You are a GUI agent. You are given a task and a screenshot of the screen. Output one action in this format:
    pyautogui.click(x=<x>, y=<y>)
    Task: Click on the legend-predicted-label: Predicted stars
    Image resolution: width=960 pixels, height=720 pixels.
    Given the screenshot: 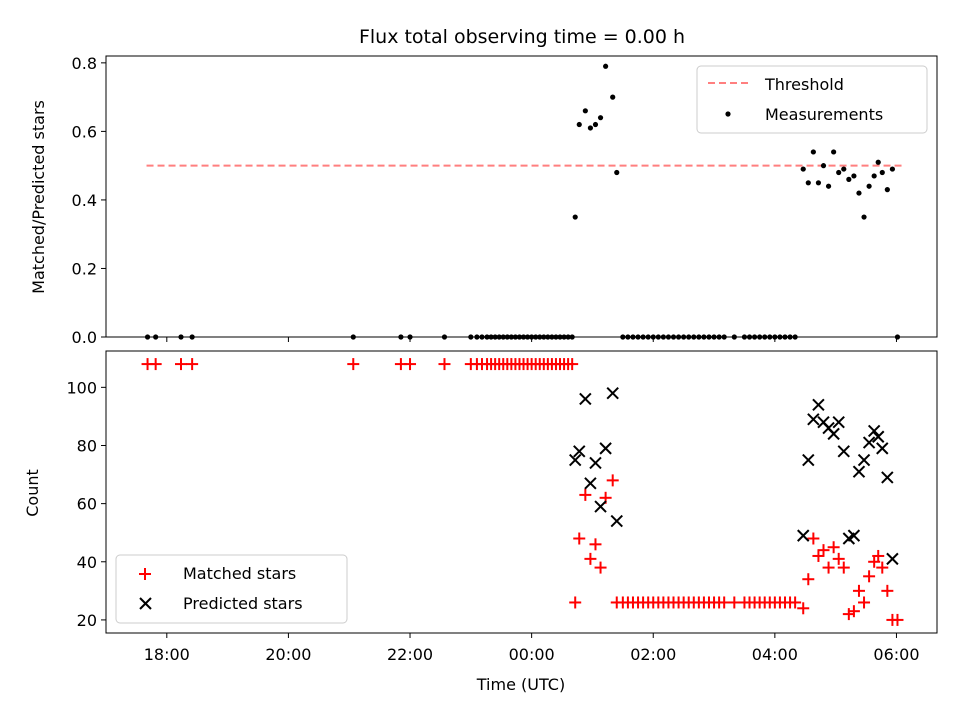 What is the action you would take?
    pyautogui.click(x=243, y=603)
    